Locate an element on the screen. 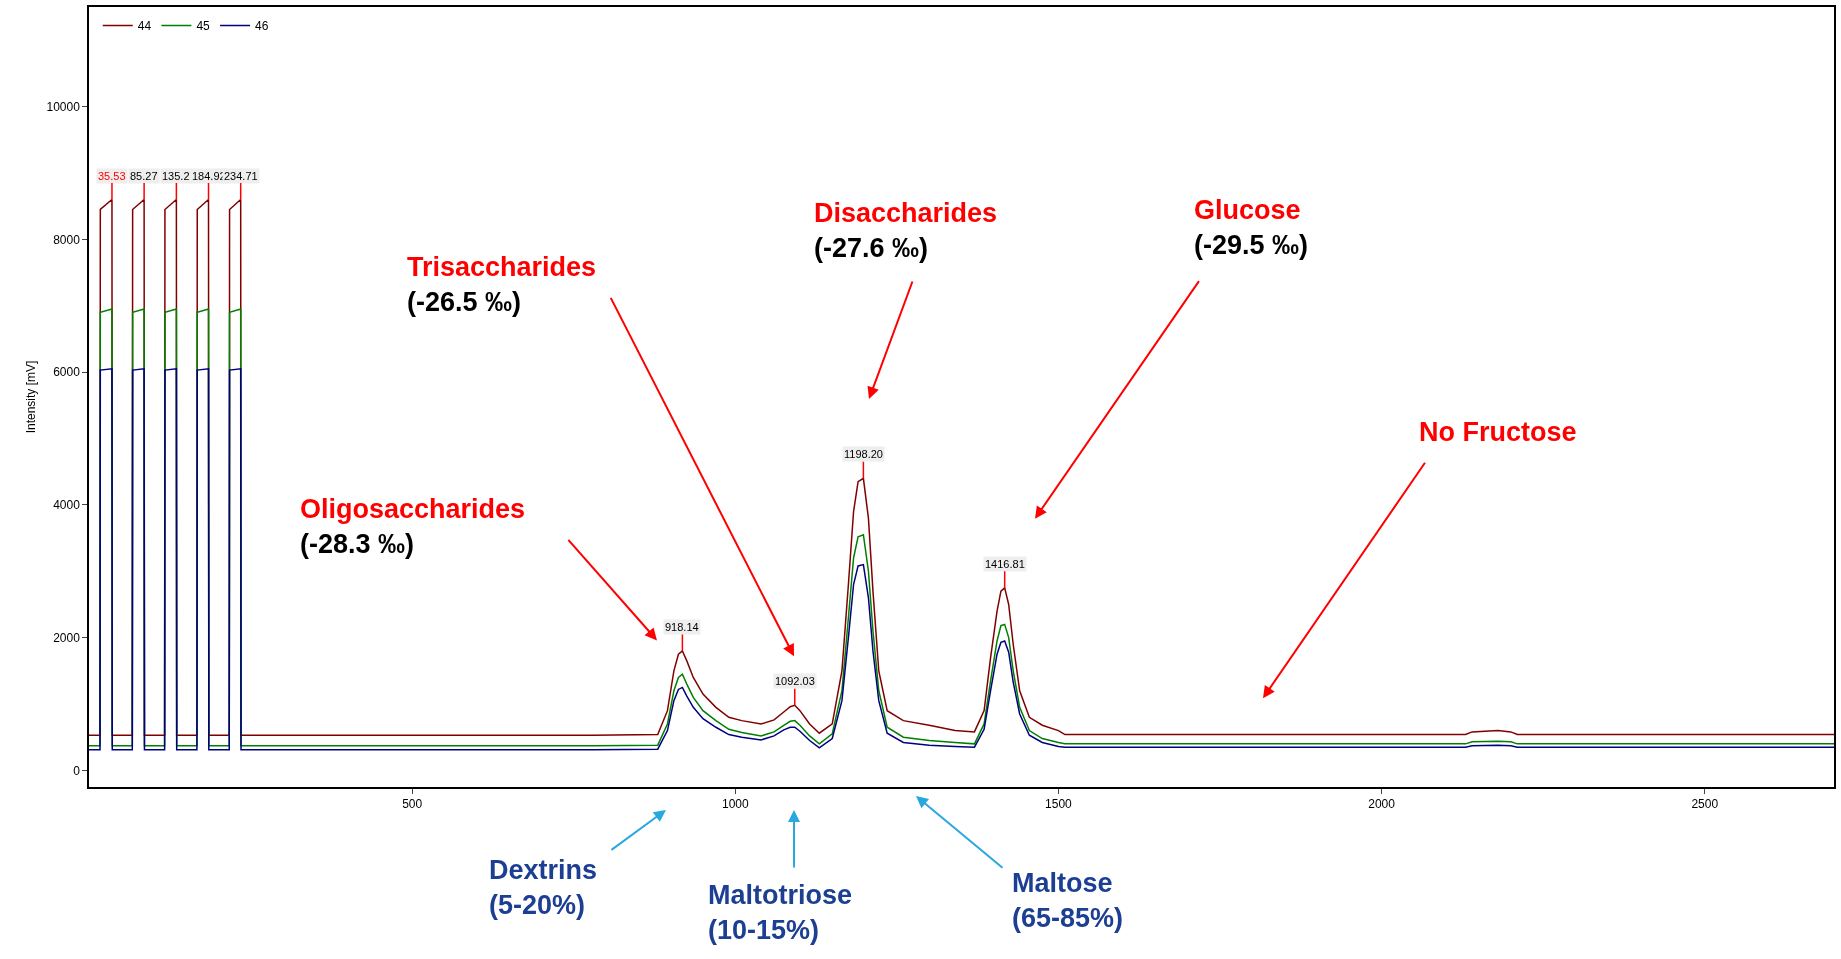 Image resolution: width=1841 pixels, height=959 pixels. y-tick-label: 4000 is located at coordinates (67, 505).